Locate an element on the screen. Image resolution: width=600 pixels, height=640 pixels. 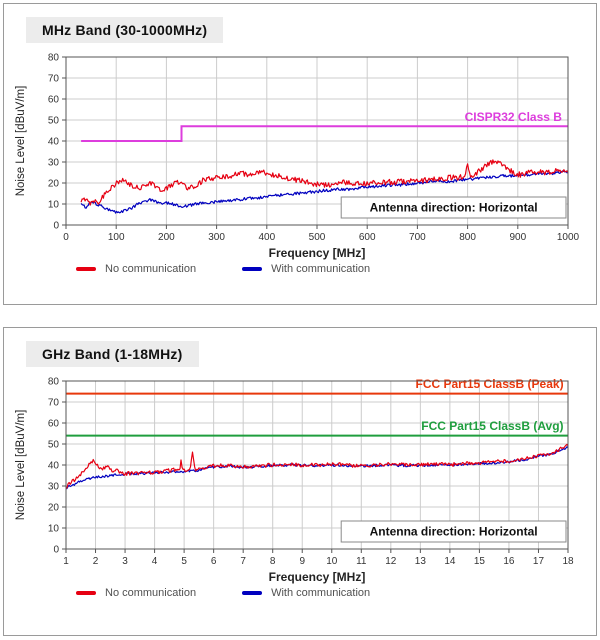
svg-text: 3 is located at coordinates (125, 561).